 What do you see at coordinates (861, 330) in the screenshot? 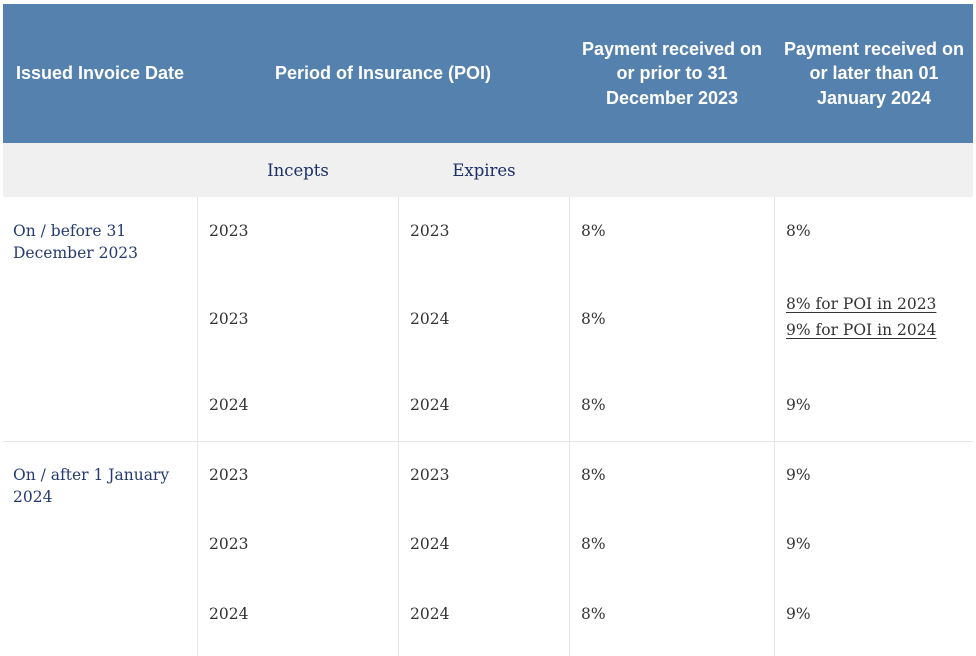
I see `link-poi-2024-rate: 9% for POI in 2024` at bounding box center [861, 330].